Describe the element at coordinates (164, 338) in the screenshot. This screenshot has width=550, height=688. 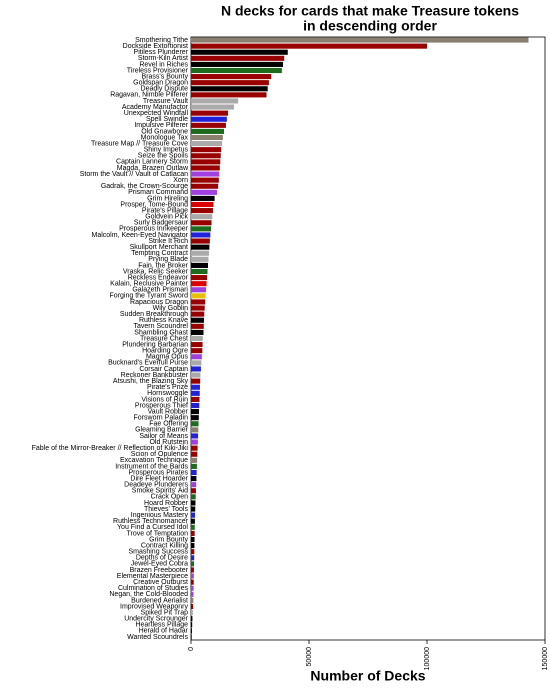
I see `y-tick-label: Treasure Chest` at that location.